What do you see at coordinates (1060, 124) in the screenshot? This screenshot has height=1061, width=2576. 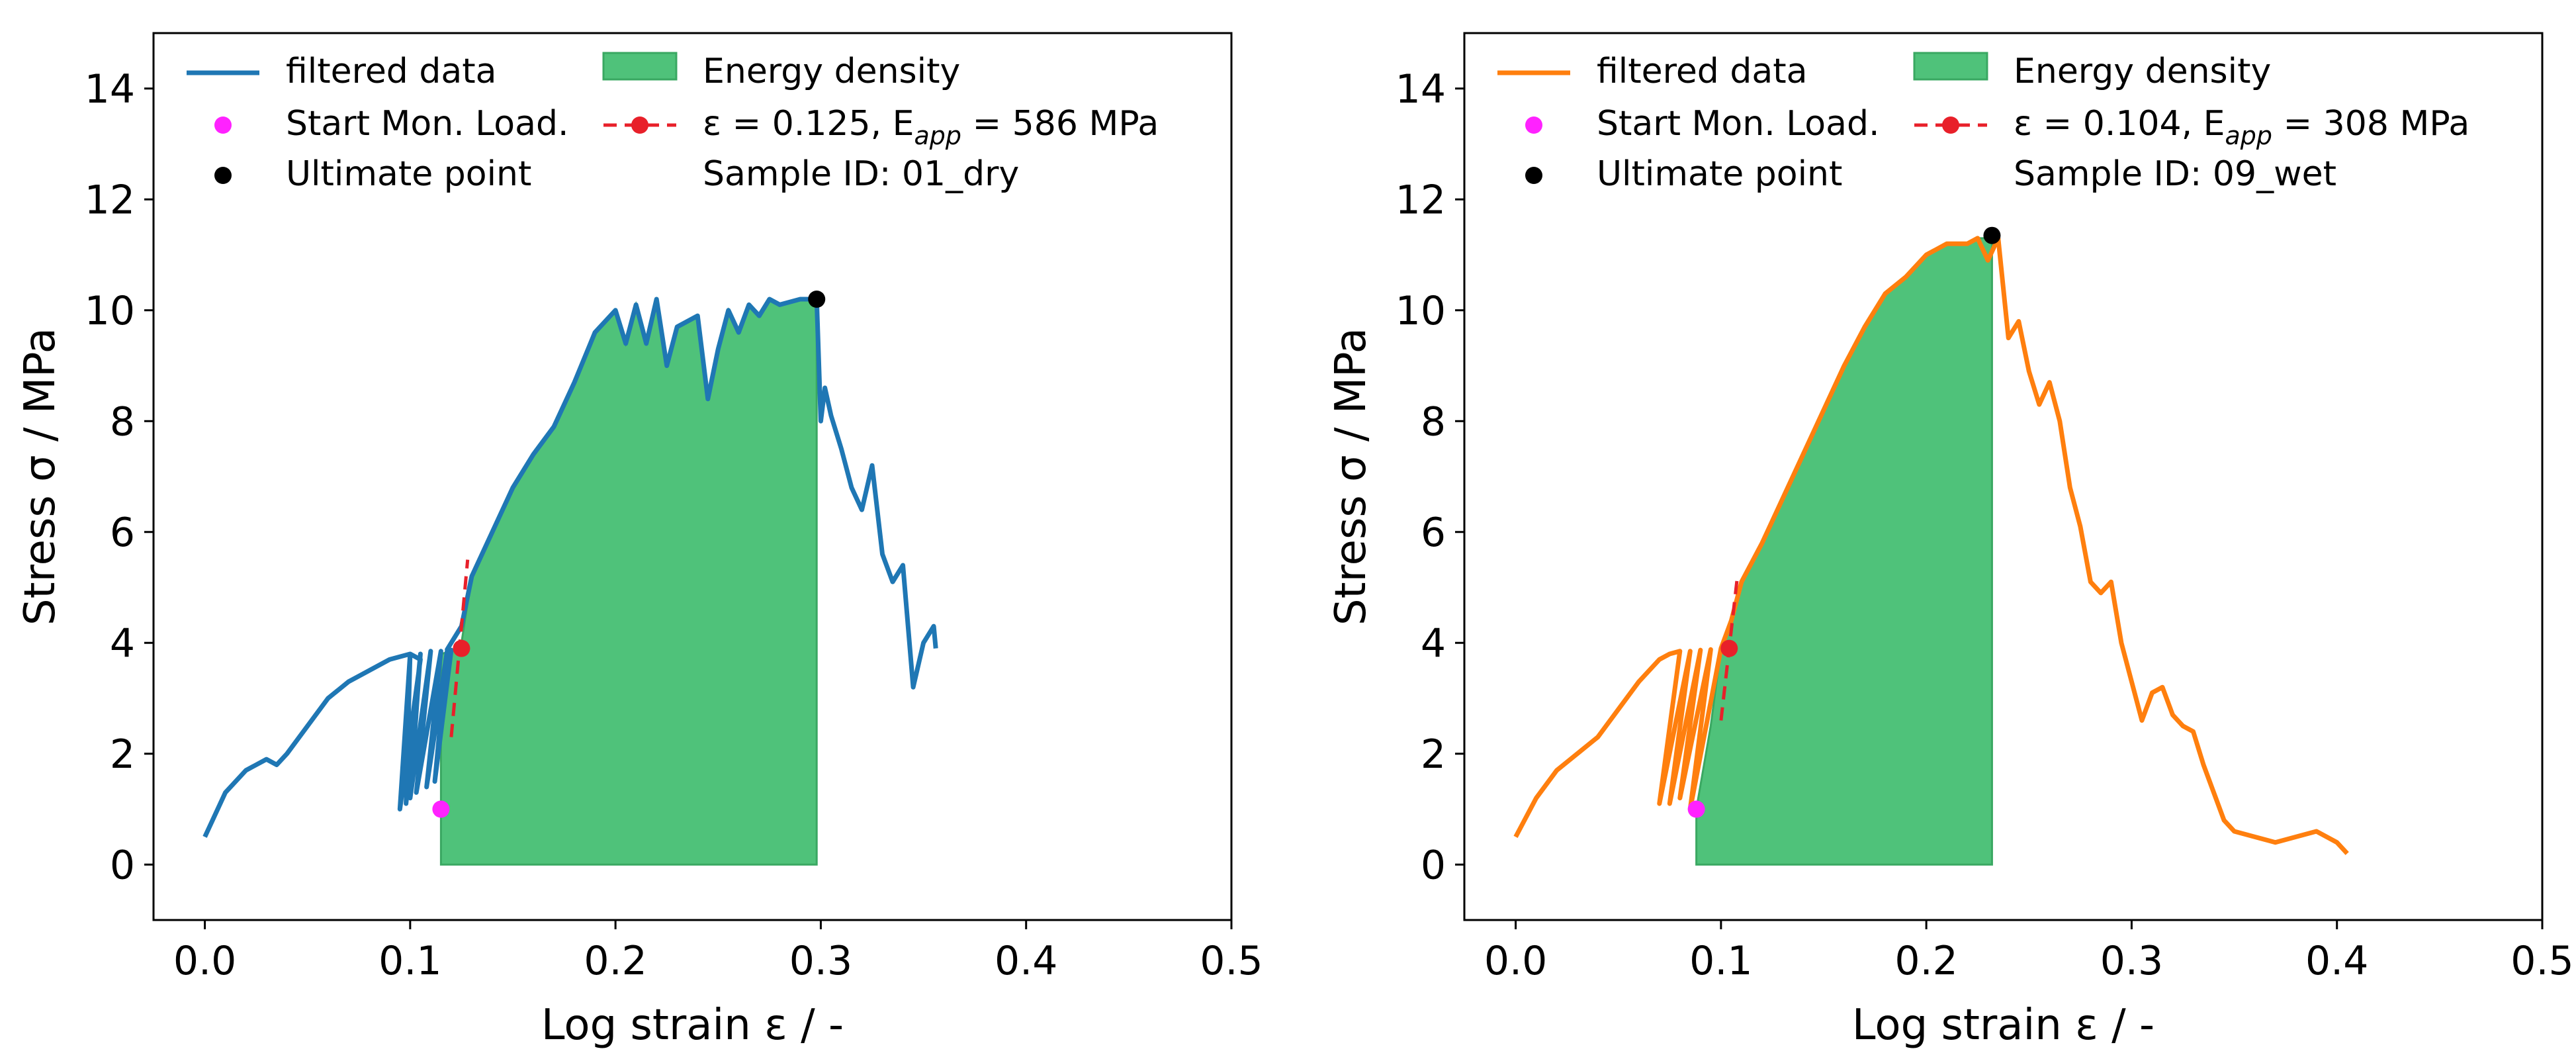 I see `legend-label-suffix: = 586 MPa` at bounding box center [1060, 124].